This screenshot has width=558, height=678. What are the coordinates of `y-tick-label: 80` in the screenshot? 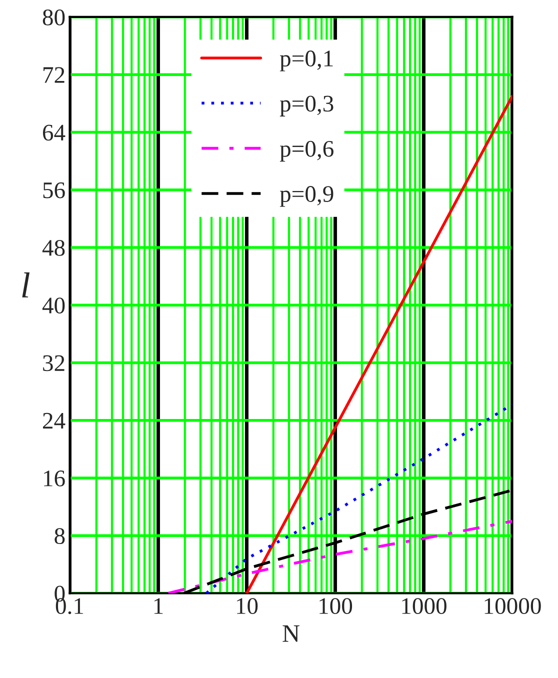 It's located at (53, 17).